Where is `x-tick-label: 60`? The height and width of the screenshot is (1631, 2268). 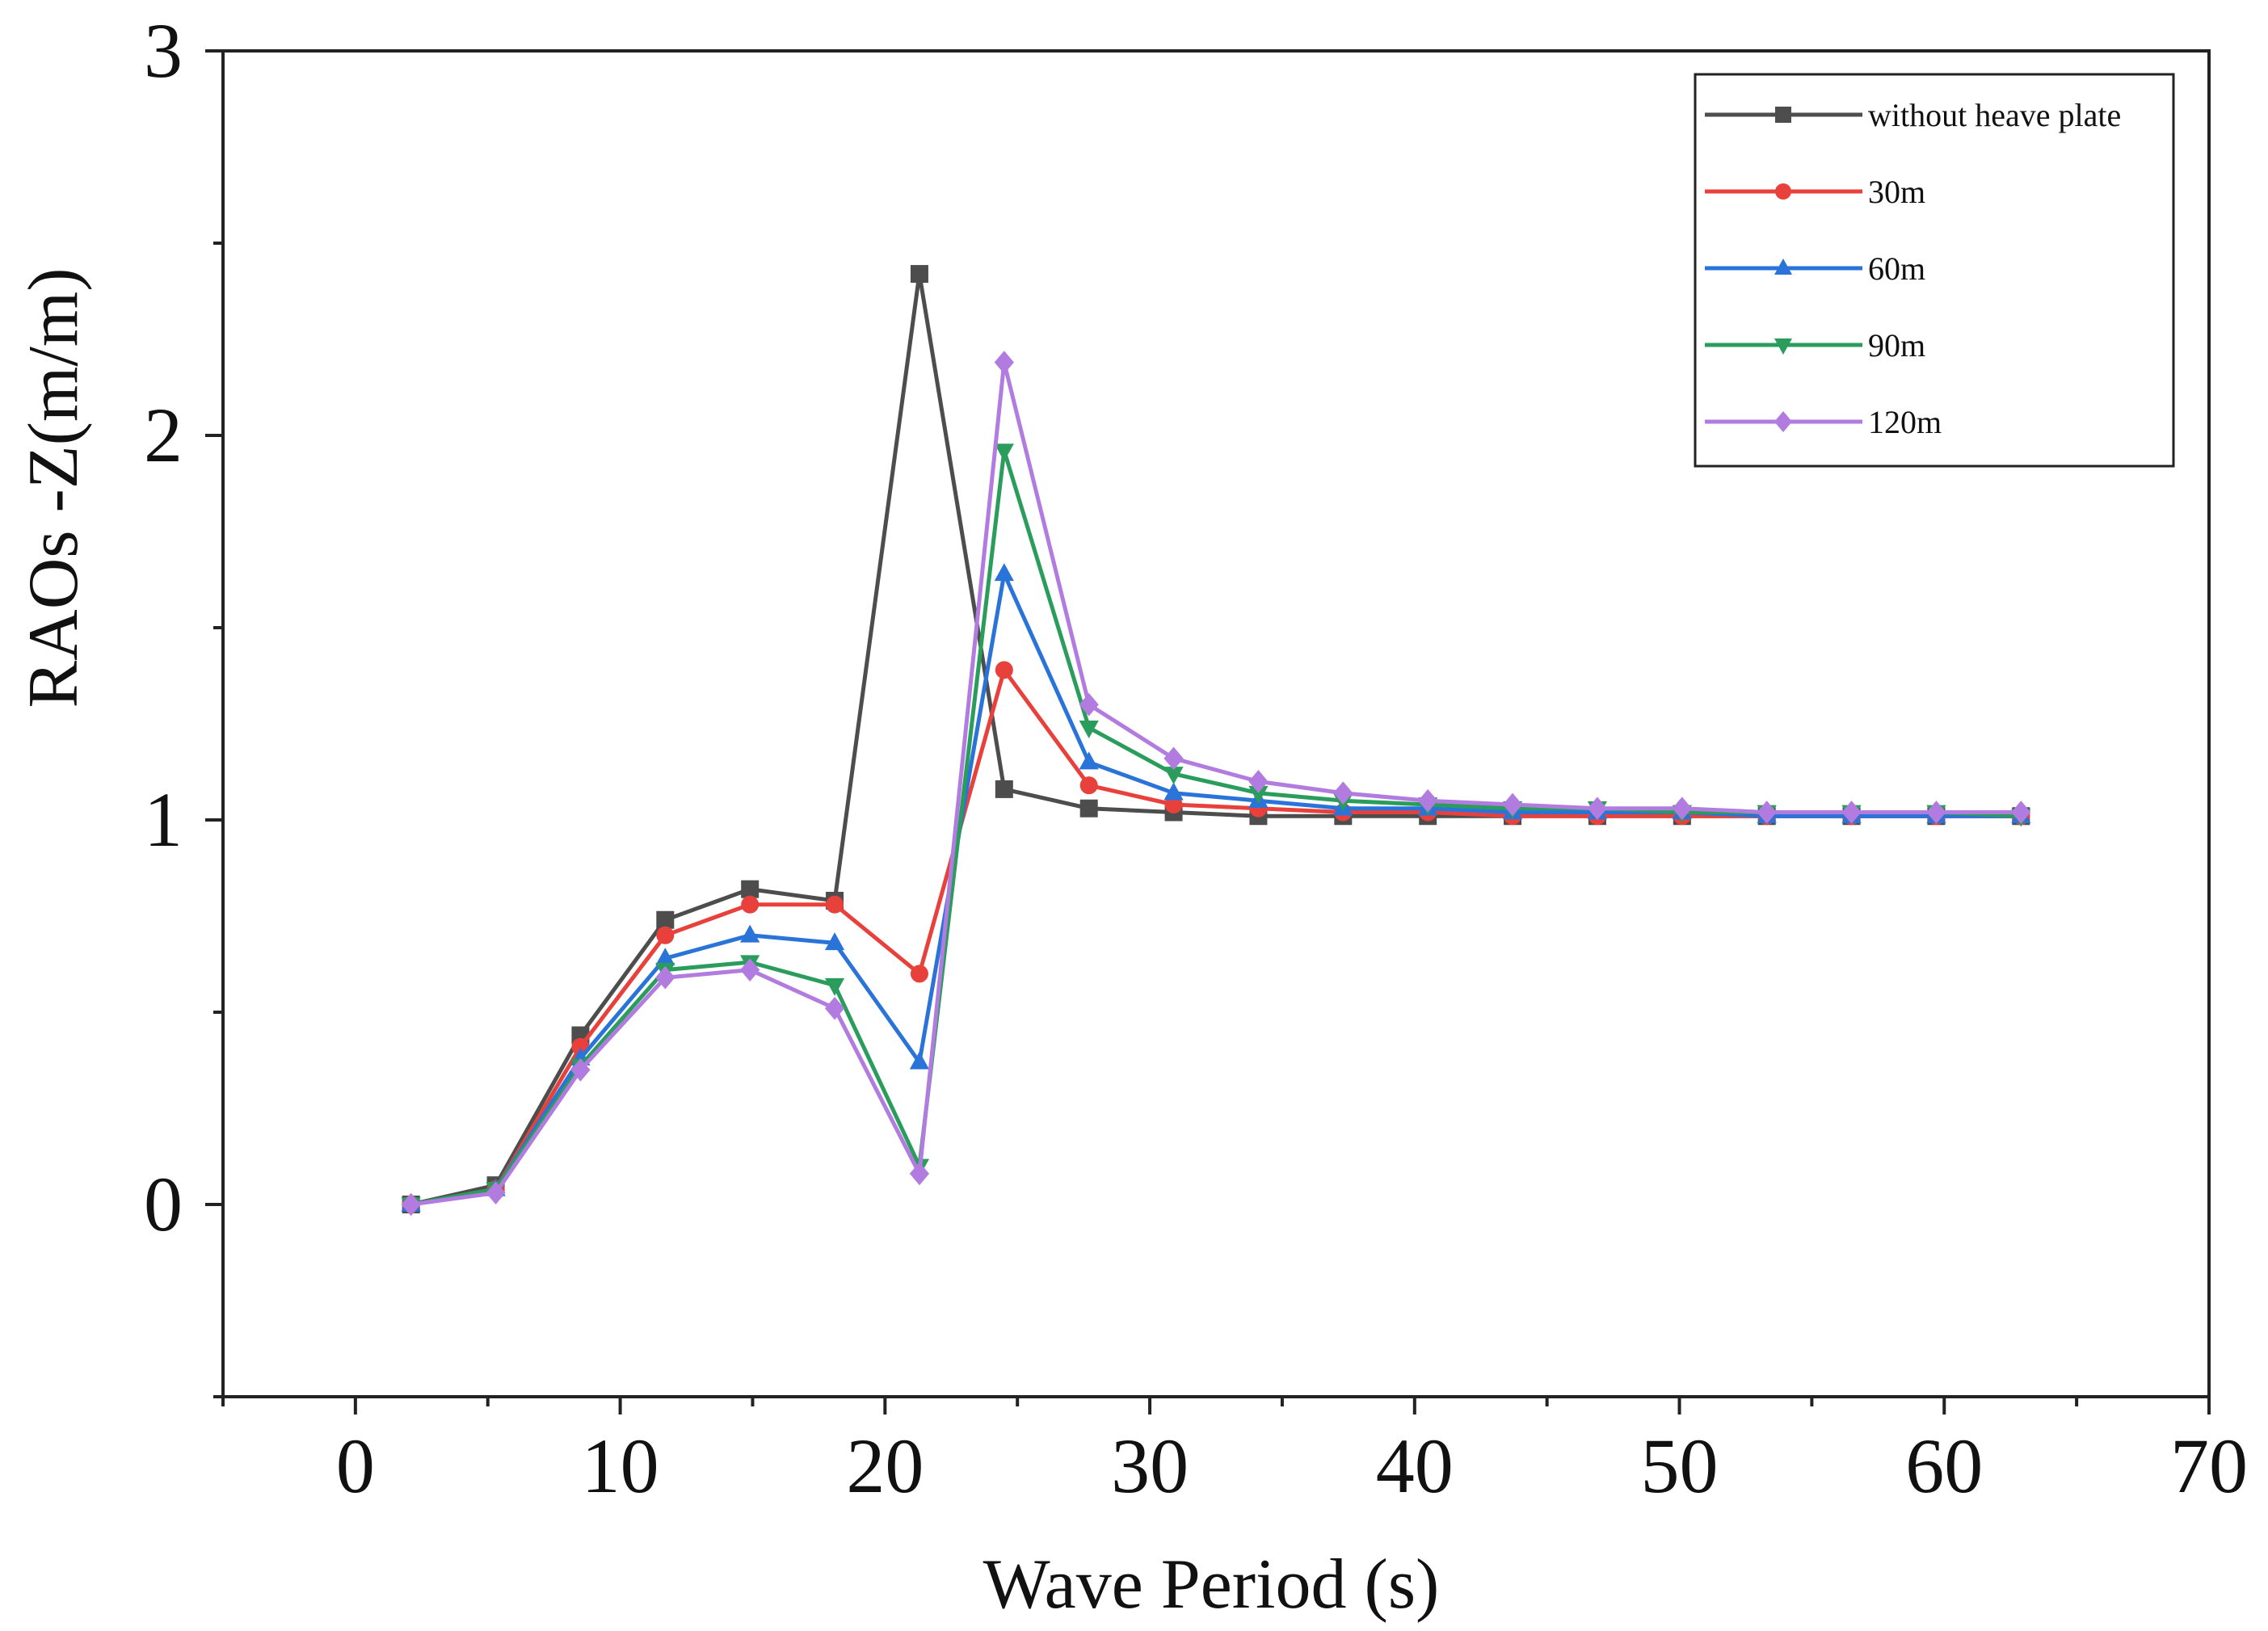 x-tick-label: 60 is located at coordinates (1944, 1466).